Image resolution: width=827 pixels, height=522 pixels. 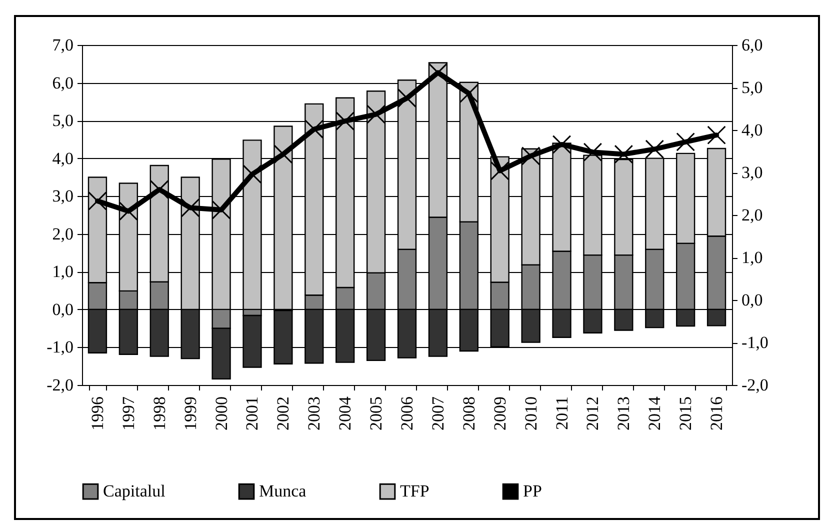 I want to click on y2-tick-label: 3,0, so click(x=752, y=172).